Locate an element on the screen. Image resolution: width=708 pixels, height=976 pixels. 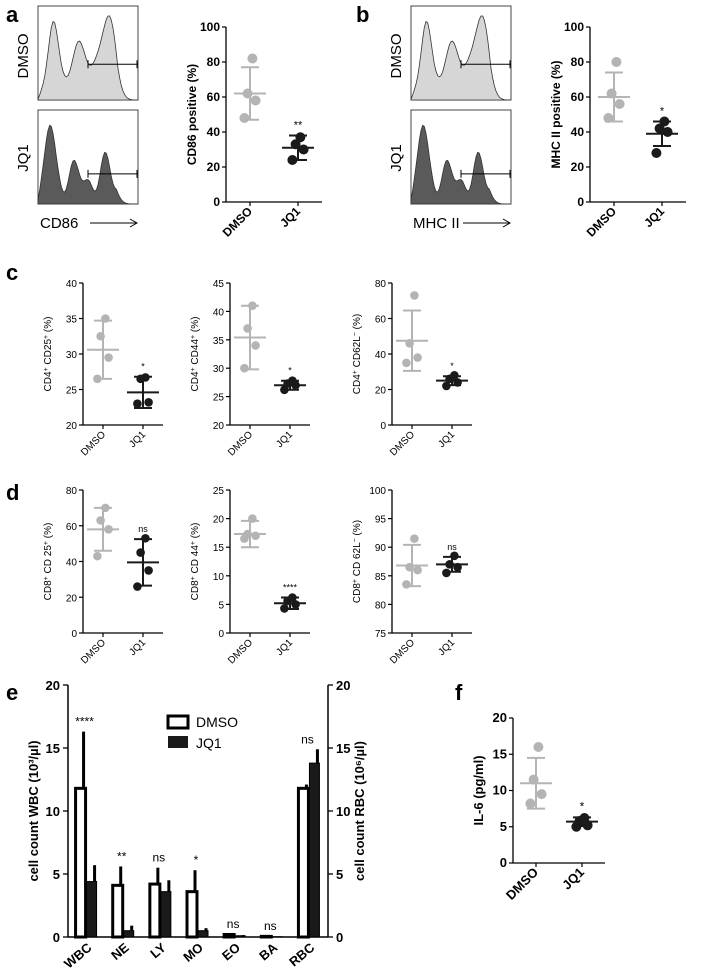
y-axis-label-left: cell count WBC (10³/µl) is located at coordinates (33, 810).